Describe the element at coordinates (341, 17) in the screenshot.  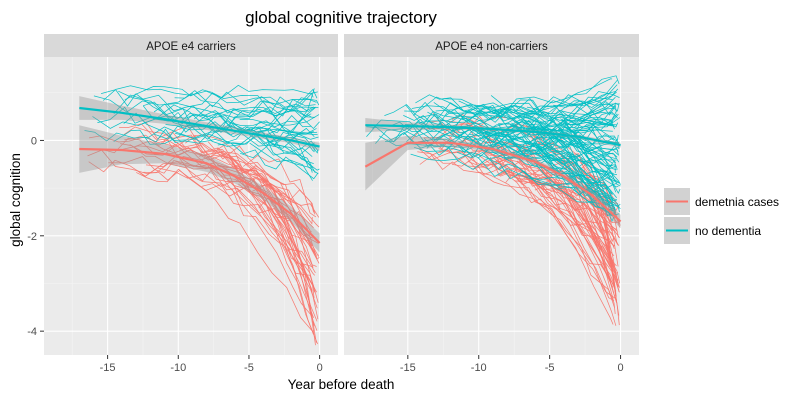
I see `chart-title: global cognitive trajectory` at that location.